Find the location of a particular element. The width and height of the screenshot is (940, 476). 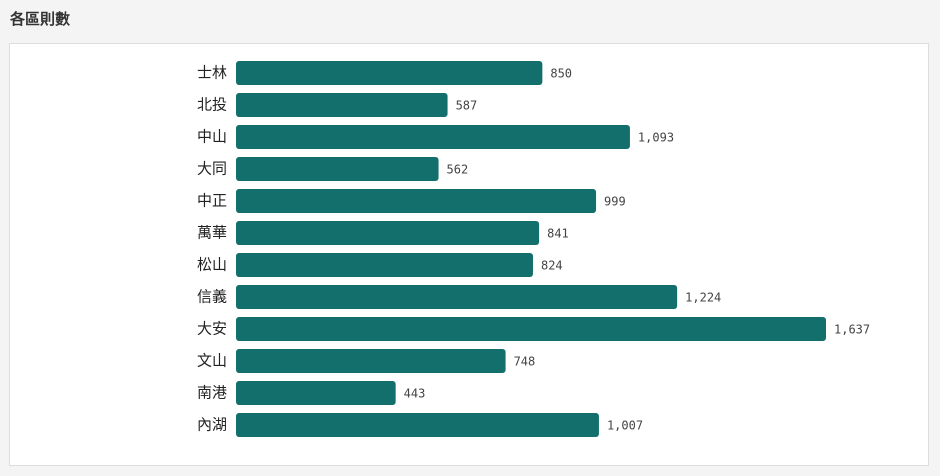

value-label: 1,637 is located at coordinates (852, 330).